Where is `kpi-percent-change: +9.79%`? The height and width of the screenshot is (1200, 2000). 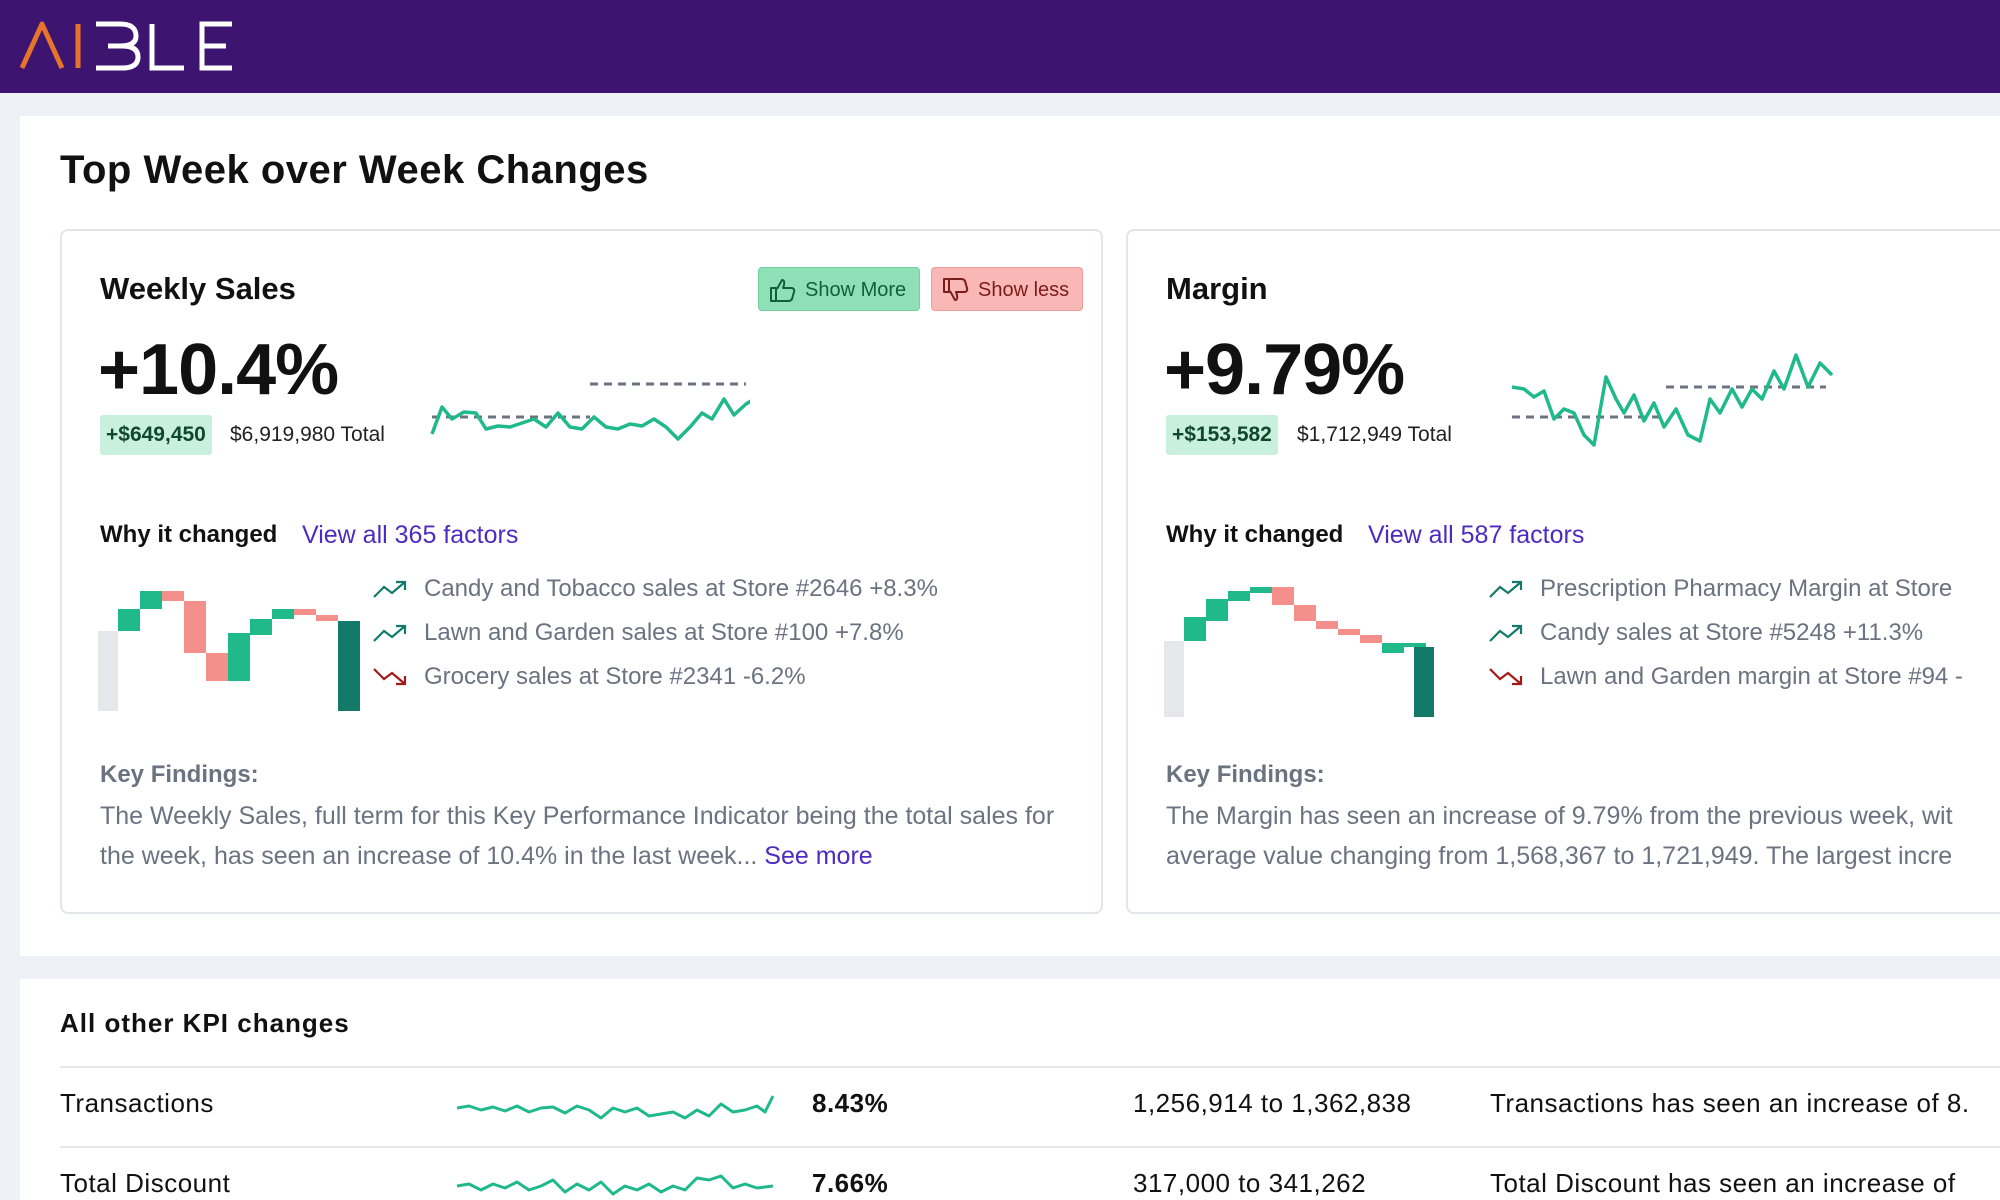
kpi-percent-change: +9.79% is located at coordinates (1284, 370).